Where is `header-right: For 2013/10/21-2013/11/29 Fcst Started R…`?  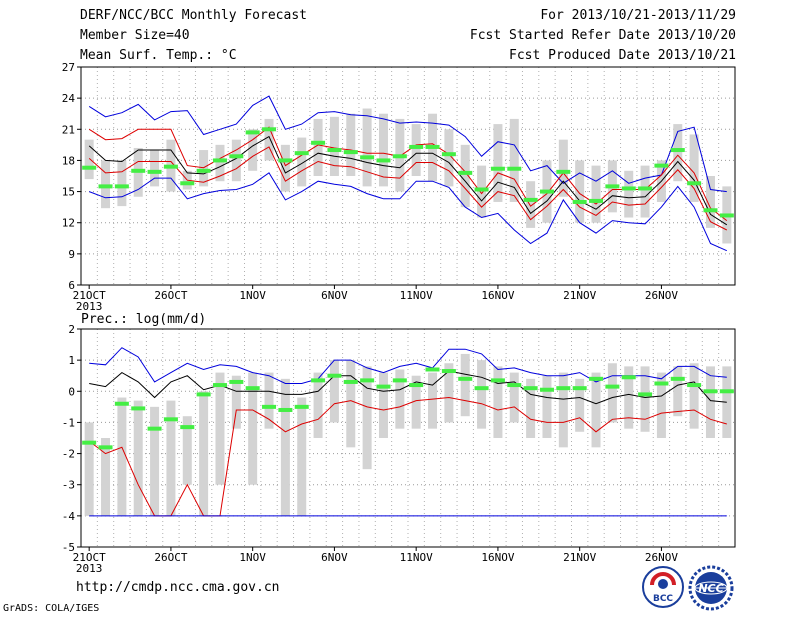 header-right: For 2013/10/21-2013/11/29 Fcst Started R… is located at coordinates (603, 36).